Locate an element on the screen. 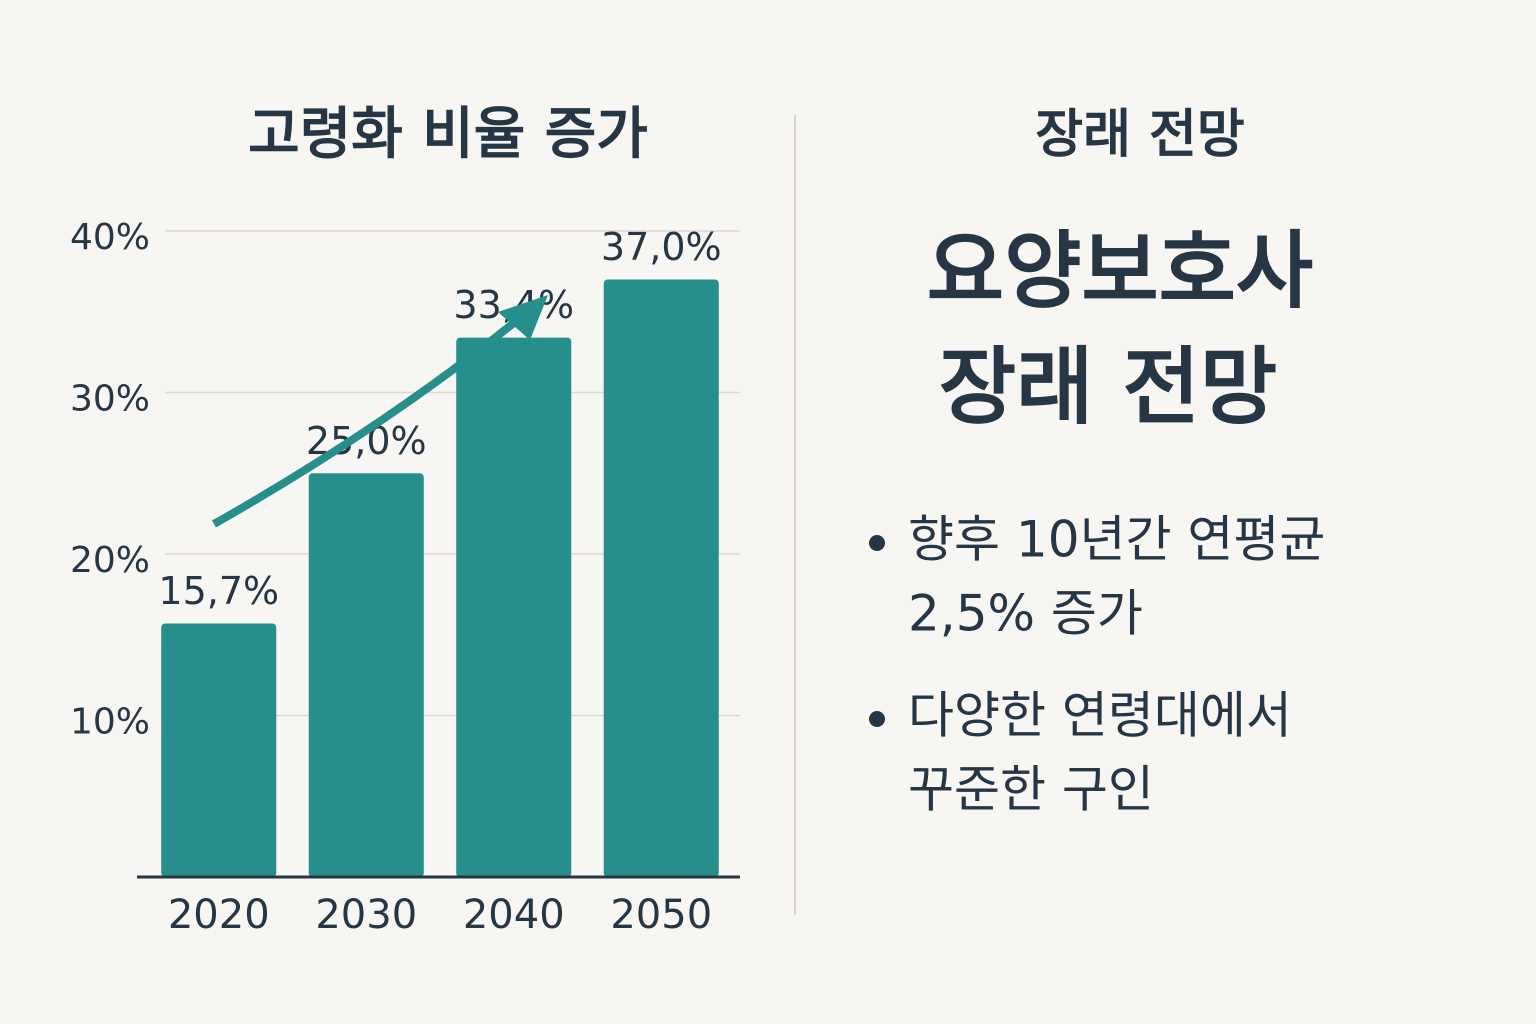  x-tick-label: 2030 is located at coordinates (366, 915).